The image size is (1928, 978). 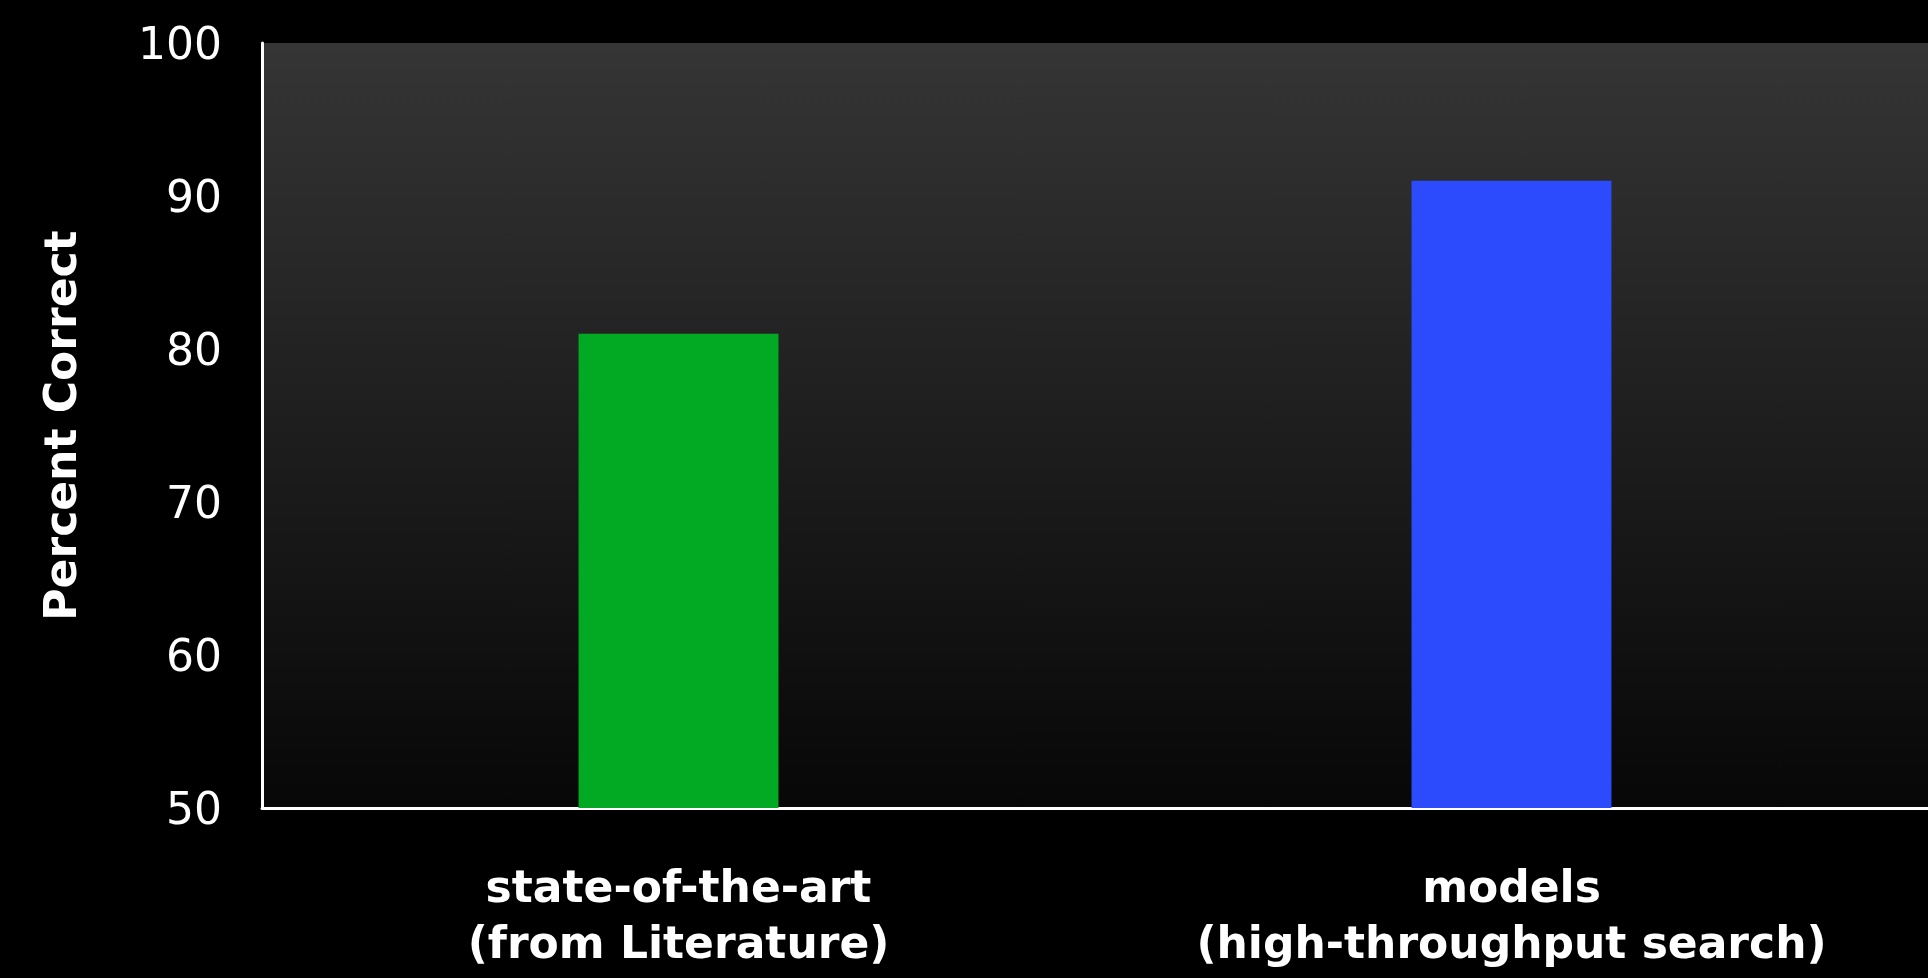 I want to click on x-tick-label: state-of-the-art (from Literature), so click(x=678, y=914).